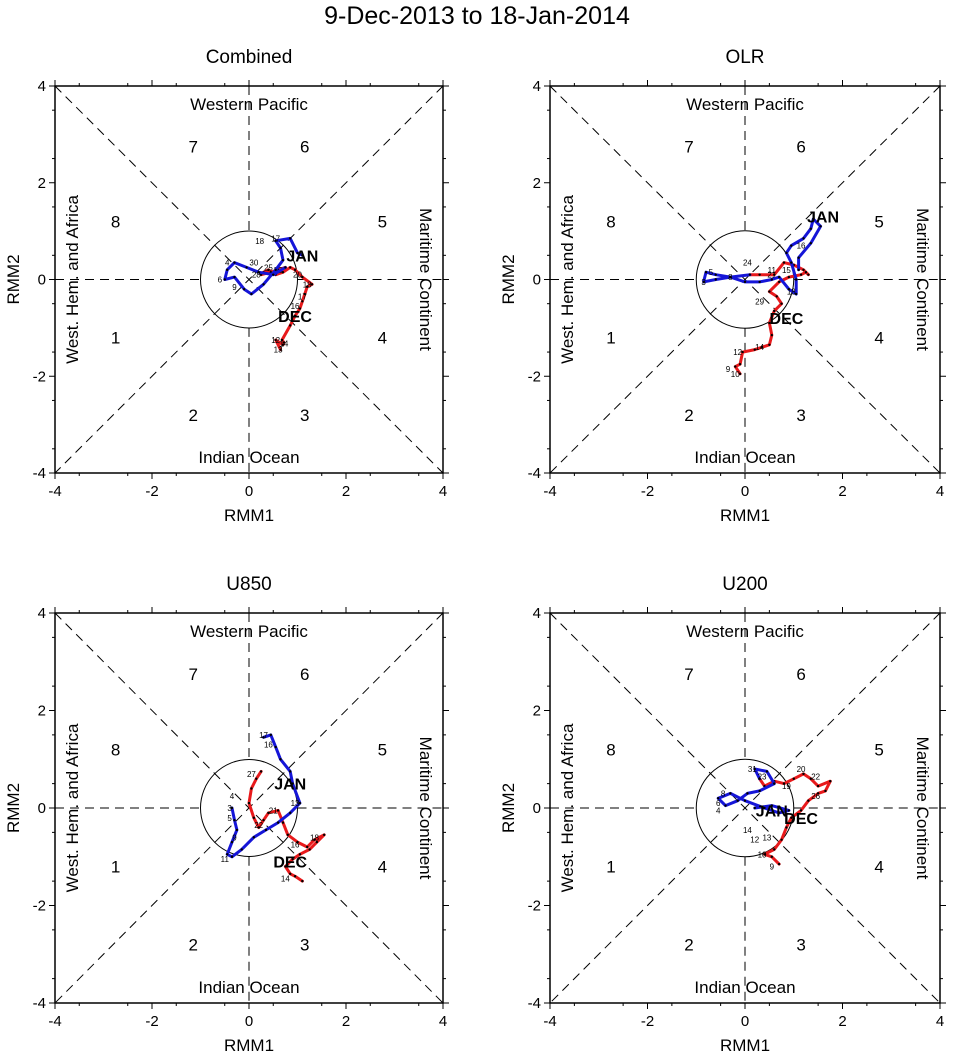  Describe the element at coordinates (537, 711) in the screenshot. I see `y-tick-label: 2` at that location.